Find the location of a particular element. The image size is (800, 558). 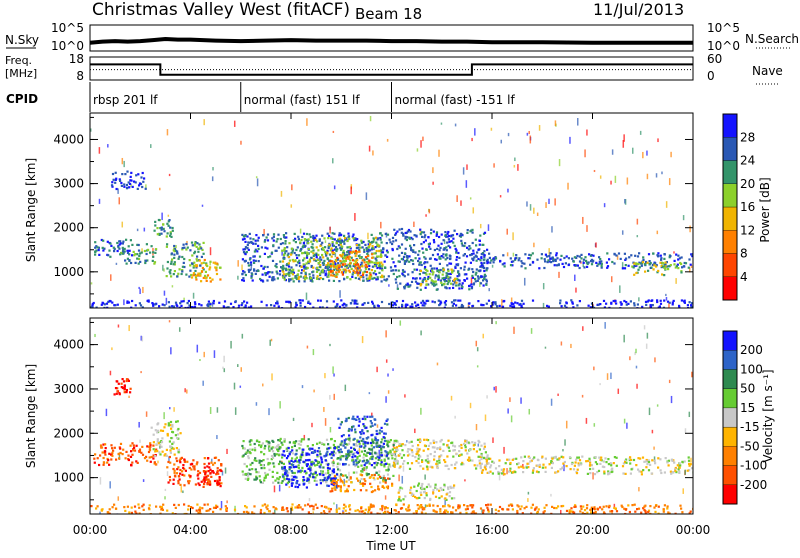

colorbar-swatch is located at coordinates (730, 125).